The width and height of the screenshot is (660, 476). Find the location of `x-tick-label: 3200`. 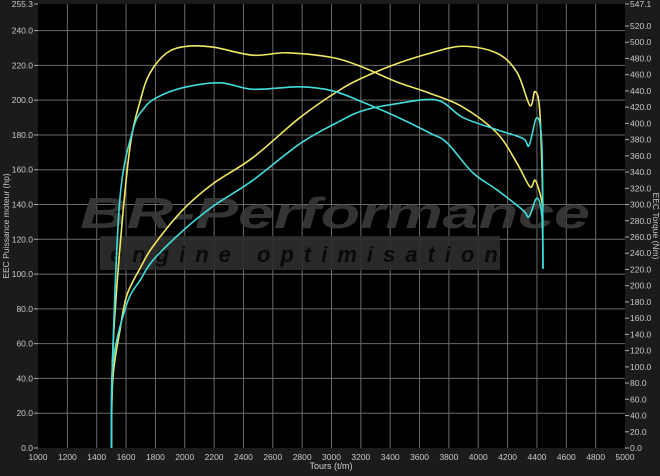

x-tick-label: 3200 is located at coordinates (360, 457).